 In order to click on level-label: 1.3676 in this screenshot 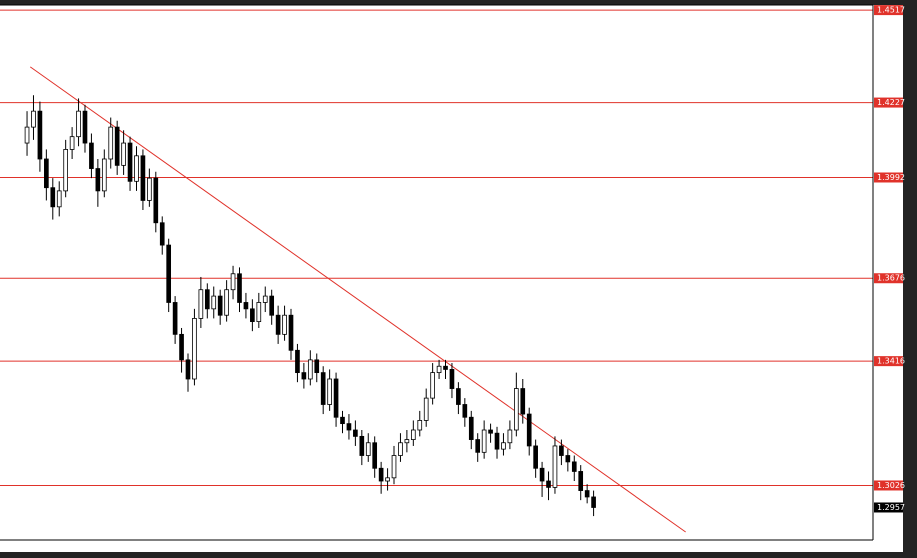, I will do `click(891, 278)`.